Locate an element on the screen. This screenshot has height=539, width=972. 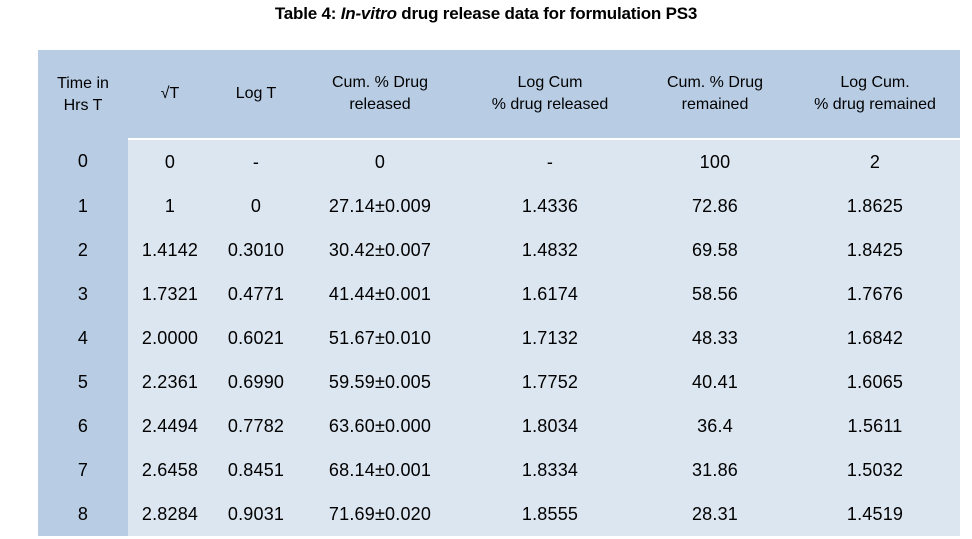
table-row: 0 0-0-100 2 is located at coordinates (499, 161).